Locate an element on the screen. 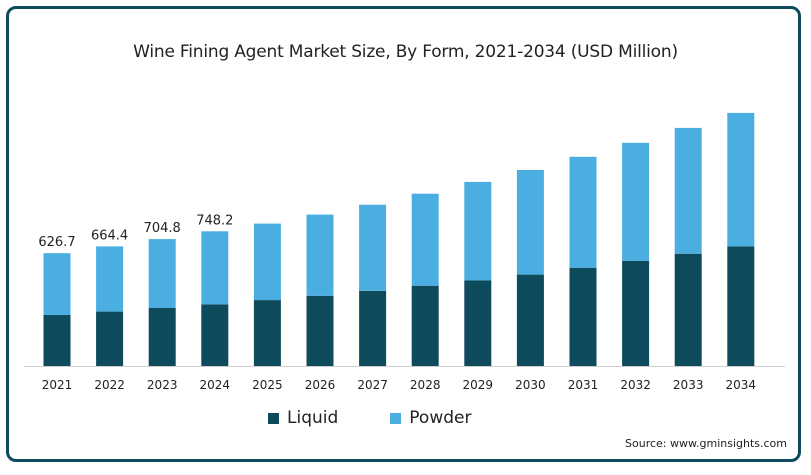  bar-liquid-2034 is located at coordinates (741, 306).